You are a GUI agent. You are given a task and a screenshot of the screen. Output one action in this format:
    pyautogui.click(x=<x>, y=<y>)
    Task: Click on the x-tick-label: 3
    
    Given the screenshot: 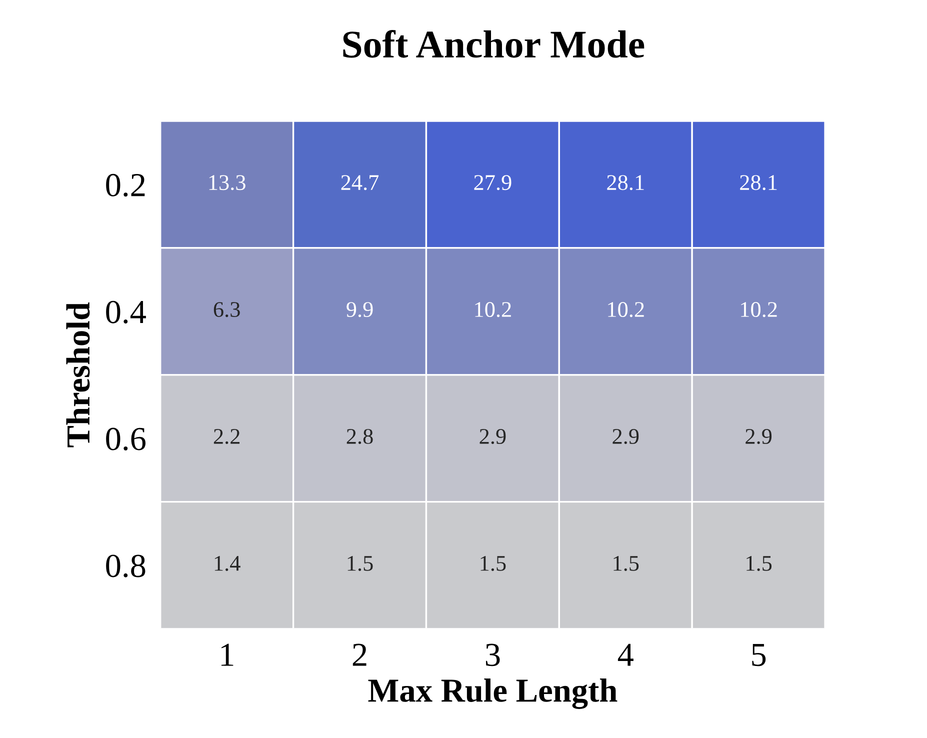 What is the action you would take?
    pyautogui.click(x=493, y=655)
    